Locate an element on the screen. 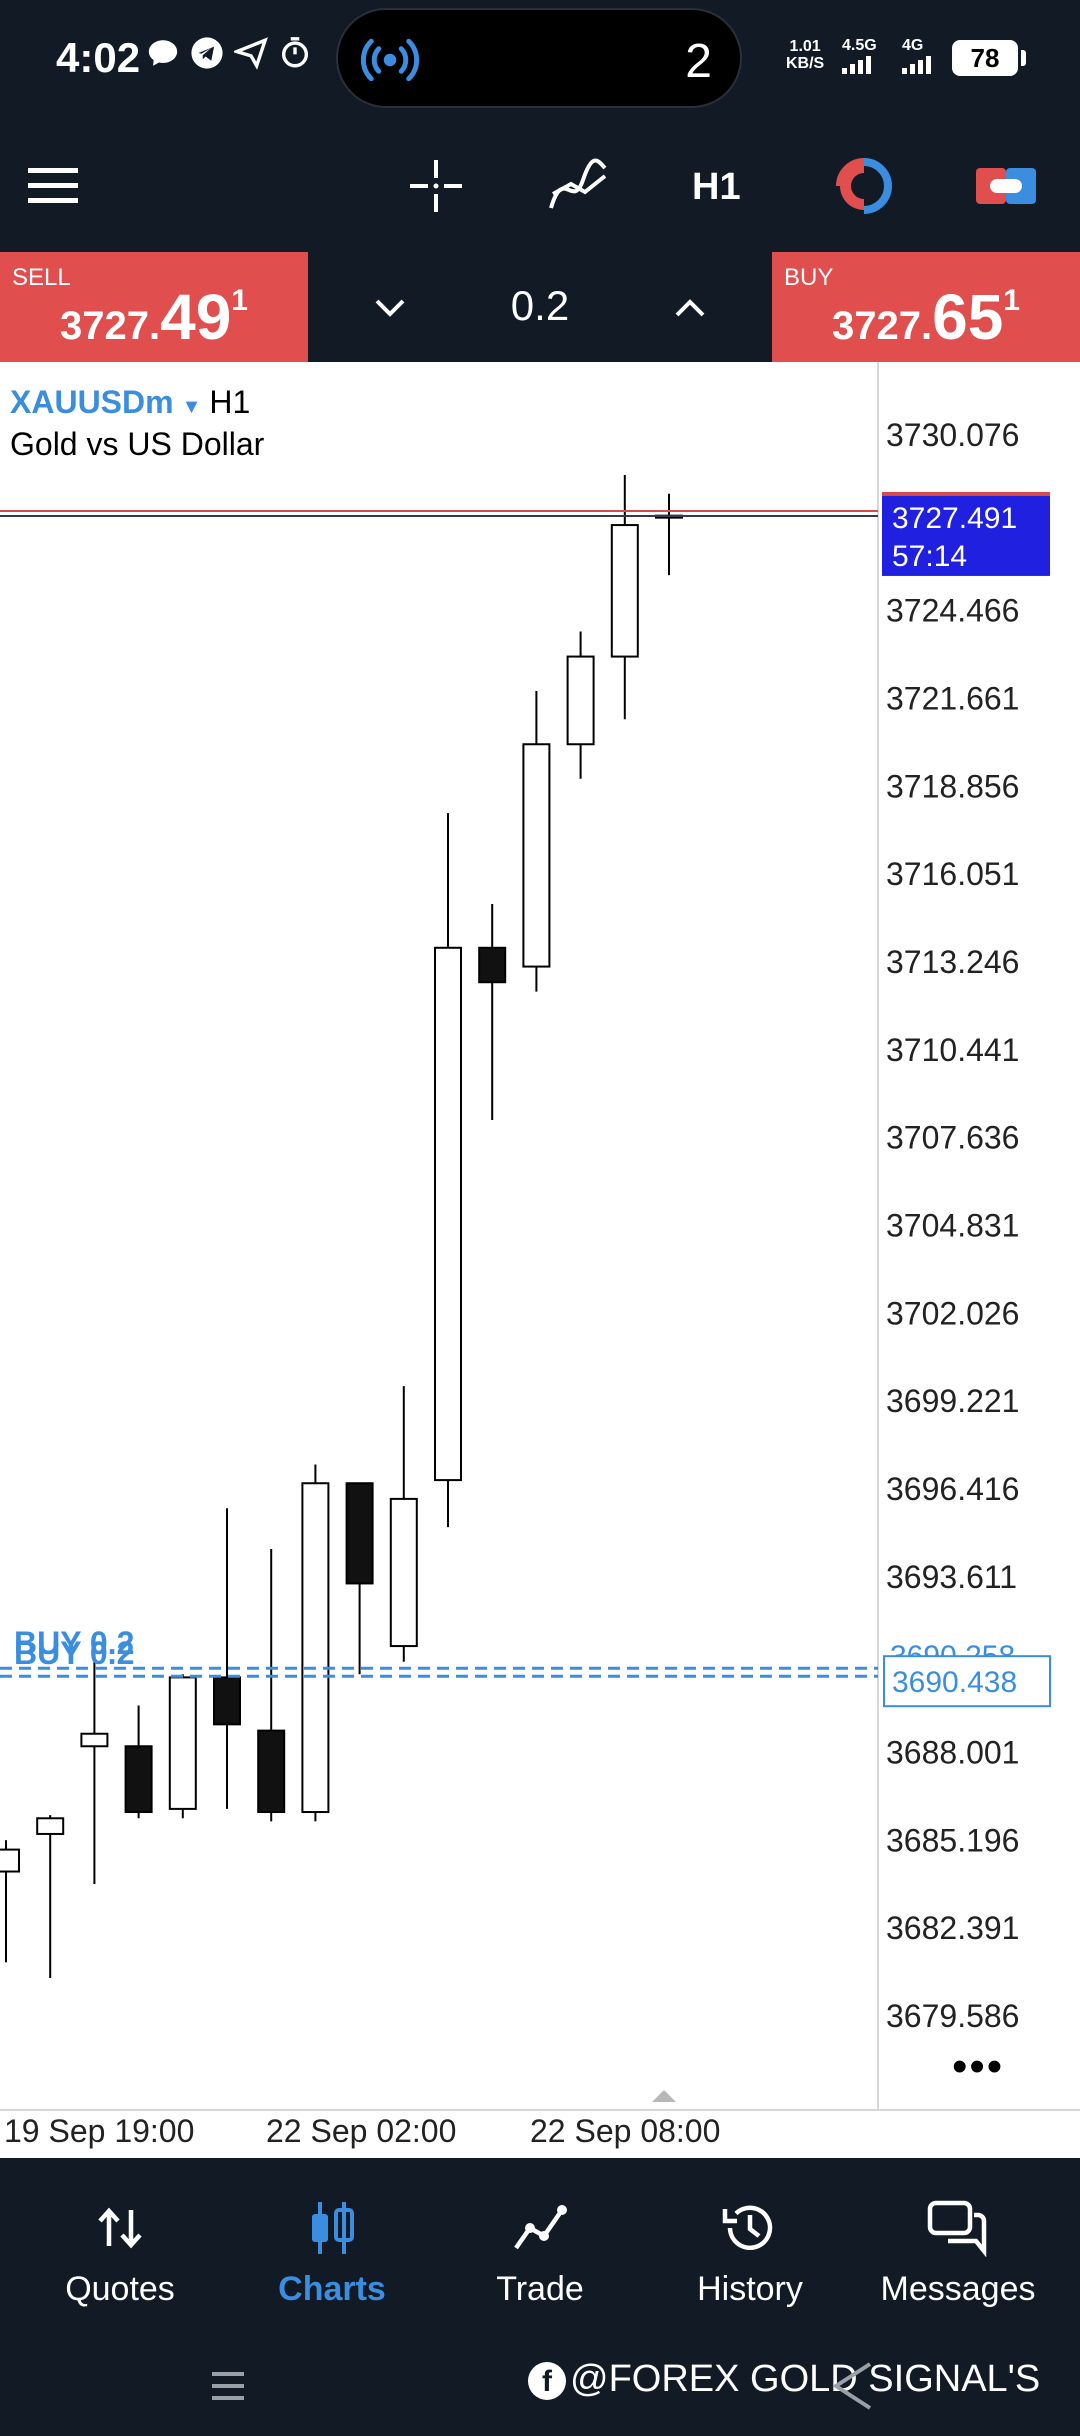 Image resolution: width=1080 pixels, height=2436 pixels. price-tick-label: 3702.026 is located at coordinates (952, 1313).